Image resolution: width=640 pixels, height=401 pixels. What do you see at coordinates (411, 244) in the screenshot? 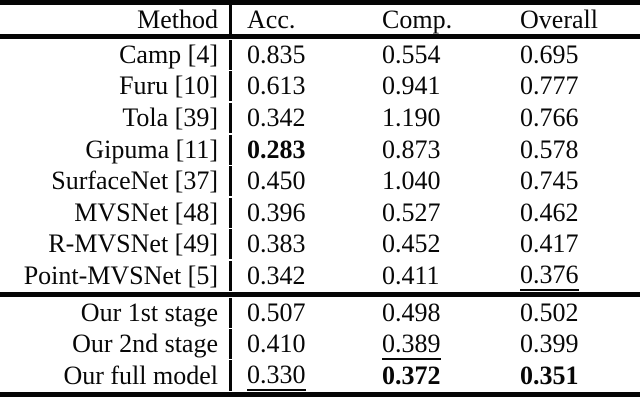
I see `metric-value: 0.452` at bounding box center [411, 244].